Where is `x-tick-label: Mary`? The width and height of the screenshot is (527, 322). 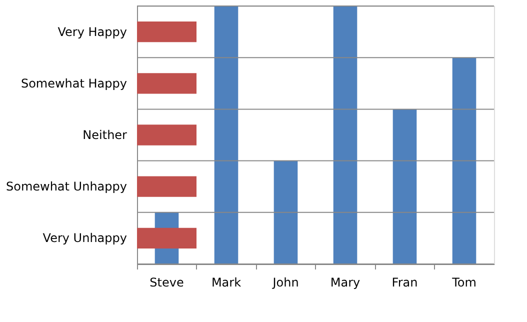
x-tick-label: Mary is located at coordinates (345, 283).